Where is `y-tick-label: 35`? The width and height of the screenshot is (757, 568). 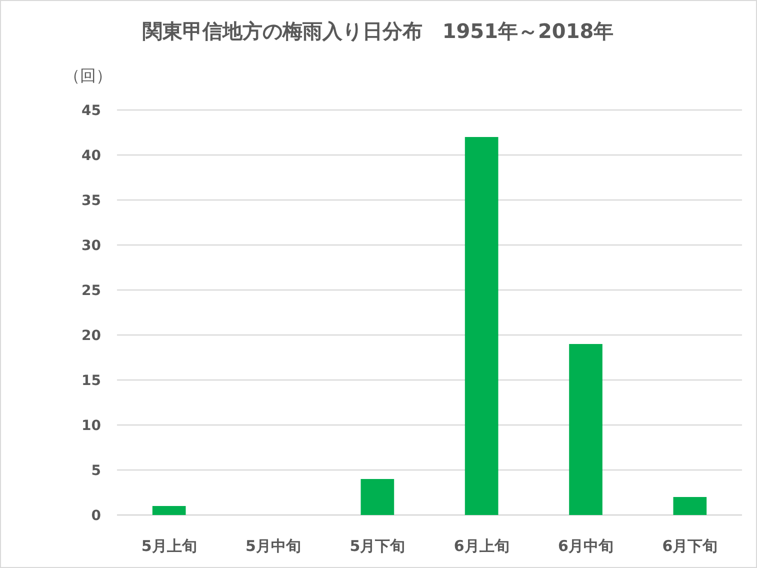 y-tick-label: 35 is located at coordinates (91, 201).